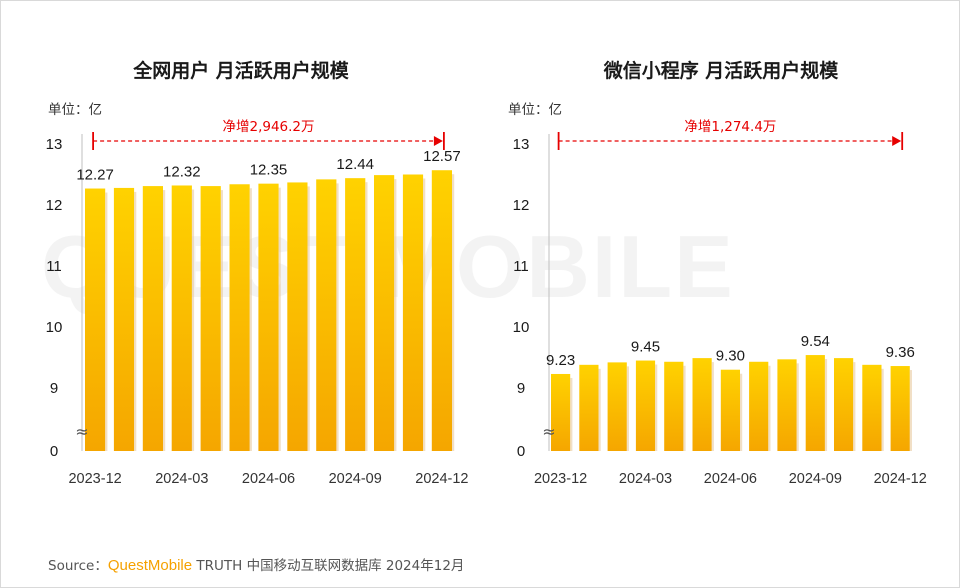 This screenshot has height=588, width=960. I want to click on data-label: 12.35, so click(269, 170).